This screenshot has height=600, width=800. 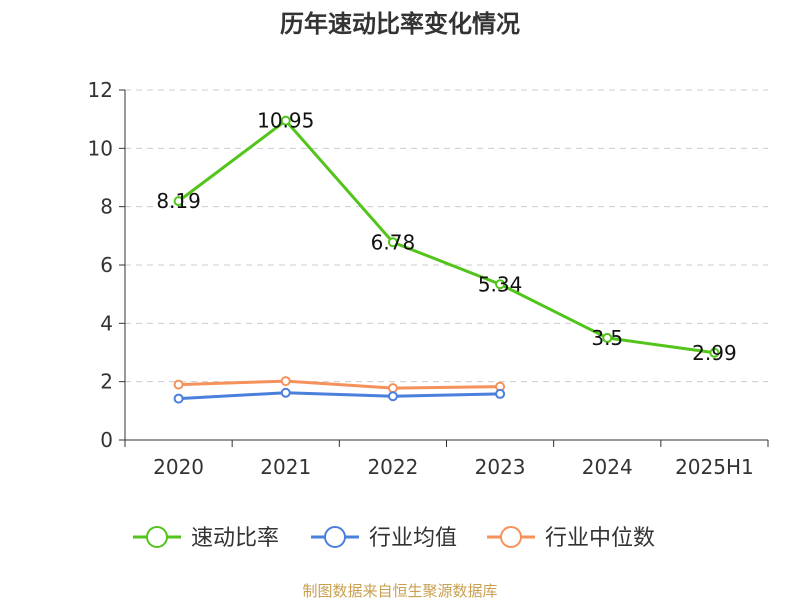 What do you see at coordinates (392, 467) in the screenshot?
I see `x-tick-label: 2022` at bounding box center [392, 467].